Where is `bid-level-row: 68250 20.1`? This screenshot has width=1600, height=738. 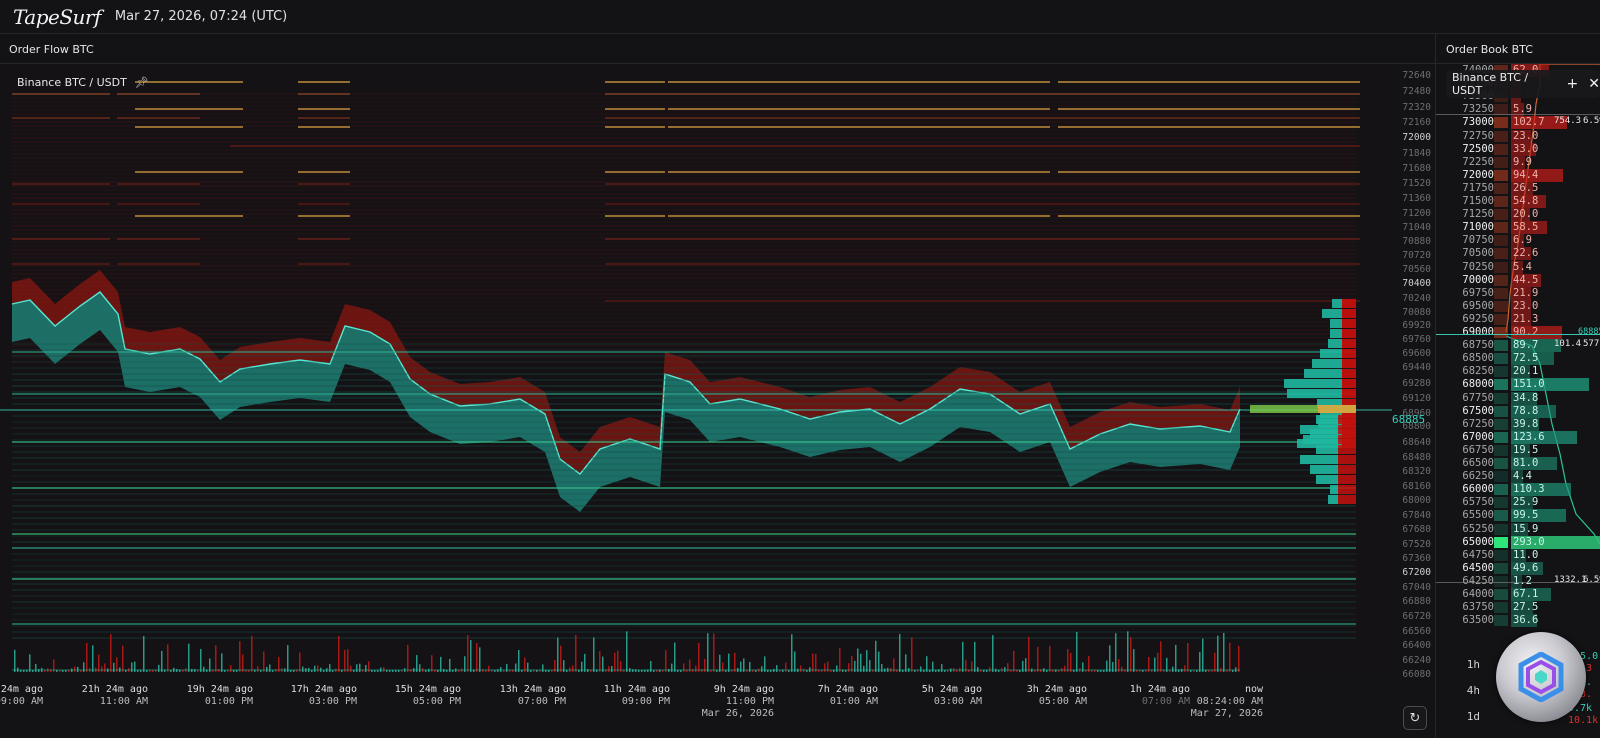
bid-level-row: 68250 20.1 is located at coordinates (1518, 372).